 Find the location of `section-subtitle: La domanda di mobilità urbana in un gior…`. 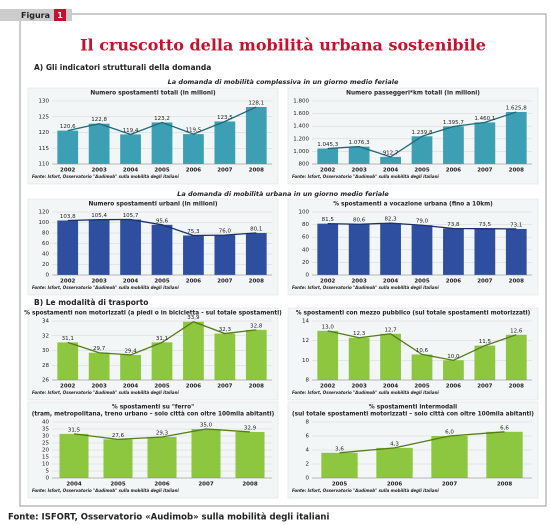

section-subtitle: La domanda di mobilità urbana in un gior… is located at coordinates (283, 194).